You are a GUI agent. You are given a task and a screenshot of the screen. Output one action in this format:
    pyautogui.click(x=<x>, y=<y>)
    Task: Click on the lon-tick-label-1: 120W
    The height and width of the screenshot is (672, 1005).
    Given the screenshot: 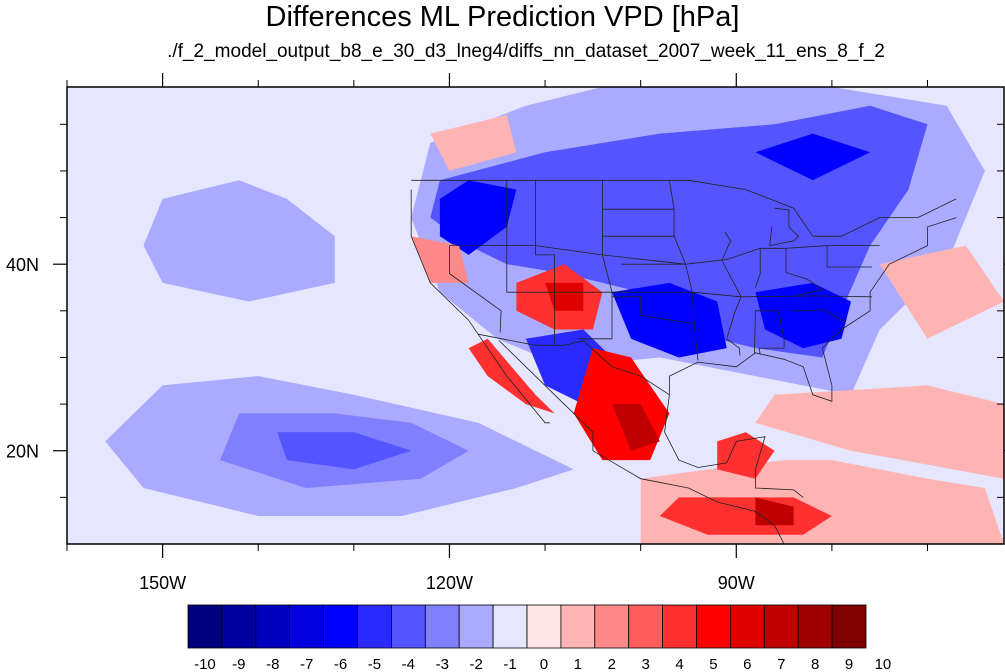 What is the action you would take?
    pyautogui.click(x=449, y=583)
    